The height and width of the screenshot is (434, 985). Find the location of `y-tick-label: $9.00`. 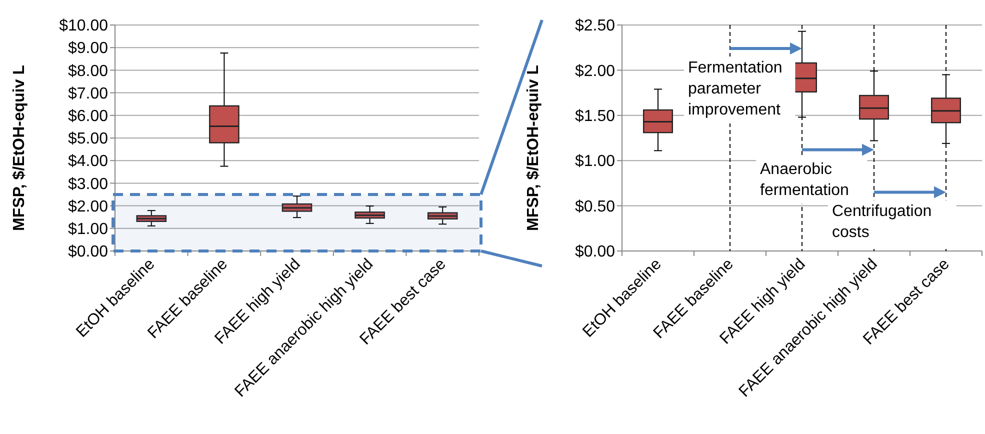

y-tick-label: $9.00 is located at coordinates (88, 49).